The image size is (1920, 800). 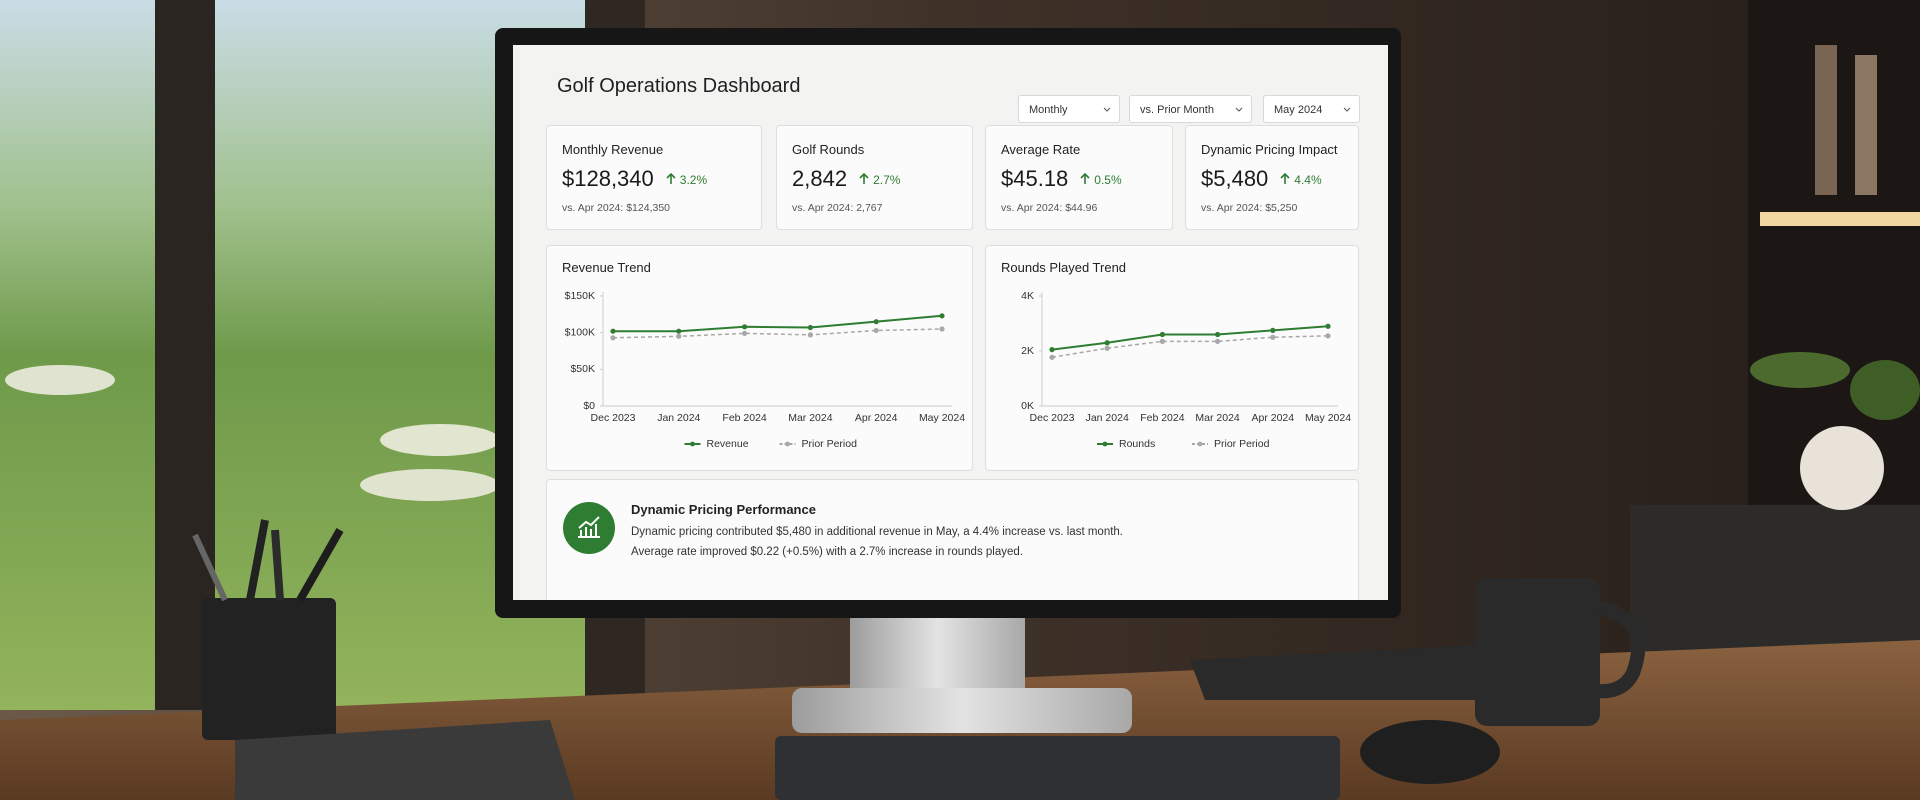 What do you see at coordinates (1621, 650) in the screenshot?
I see `mug-handle` at bounding box center [1621, 650].